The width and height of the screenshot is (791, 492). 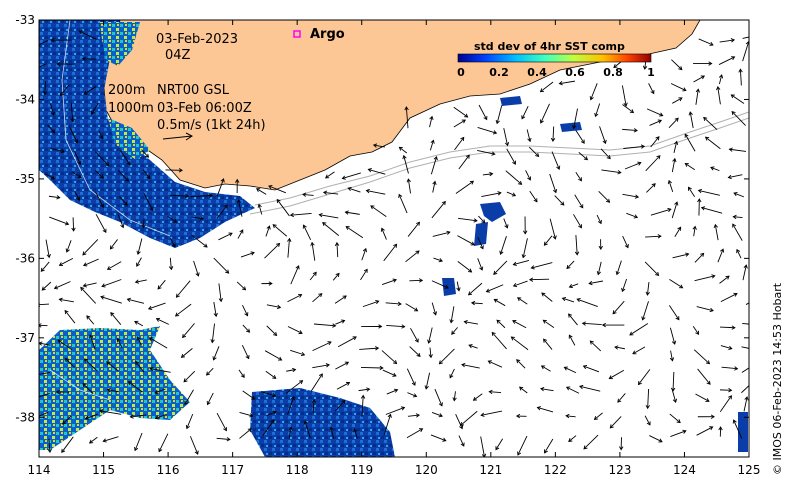 What do you see at coordinates (777, 378) in the screenshot?
I see `credit-label: © IMOS 06-Feb-2023 14:53 Hobart` at bounding box center [777, 378].